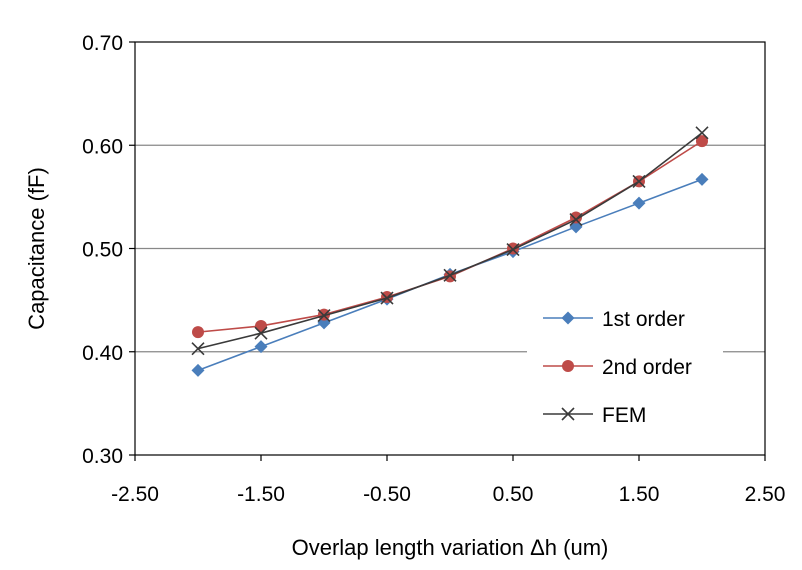  I want to click on legend-entry-2nd-order: 2nd order, so click(617, 367).